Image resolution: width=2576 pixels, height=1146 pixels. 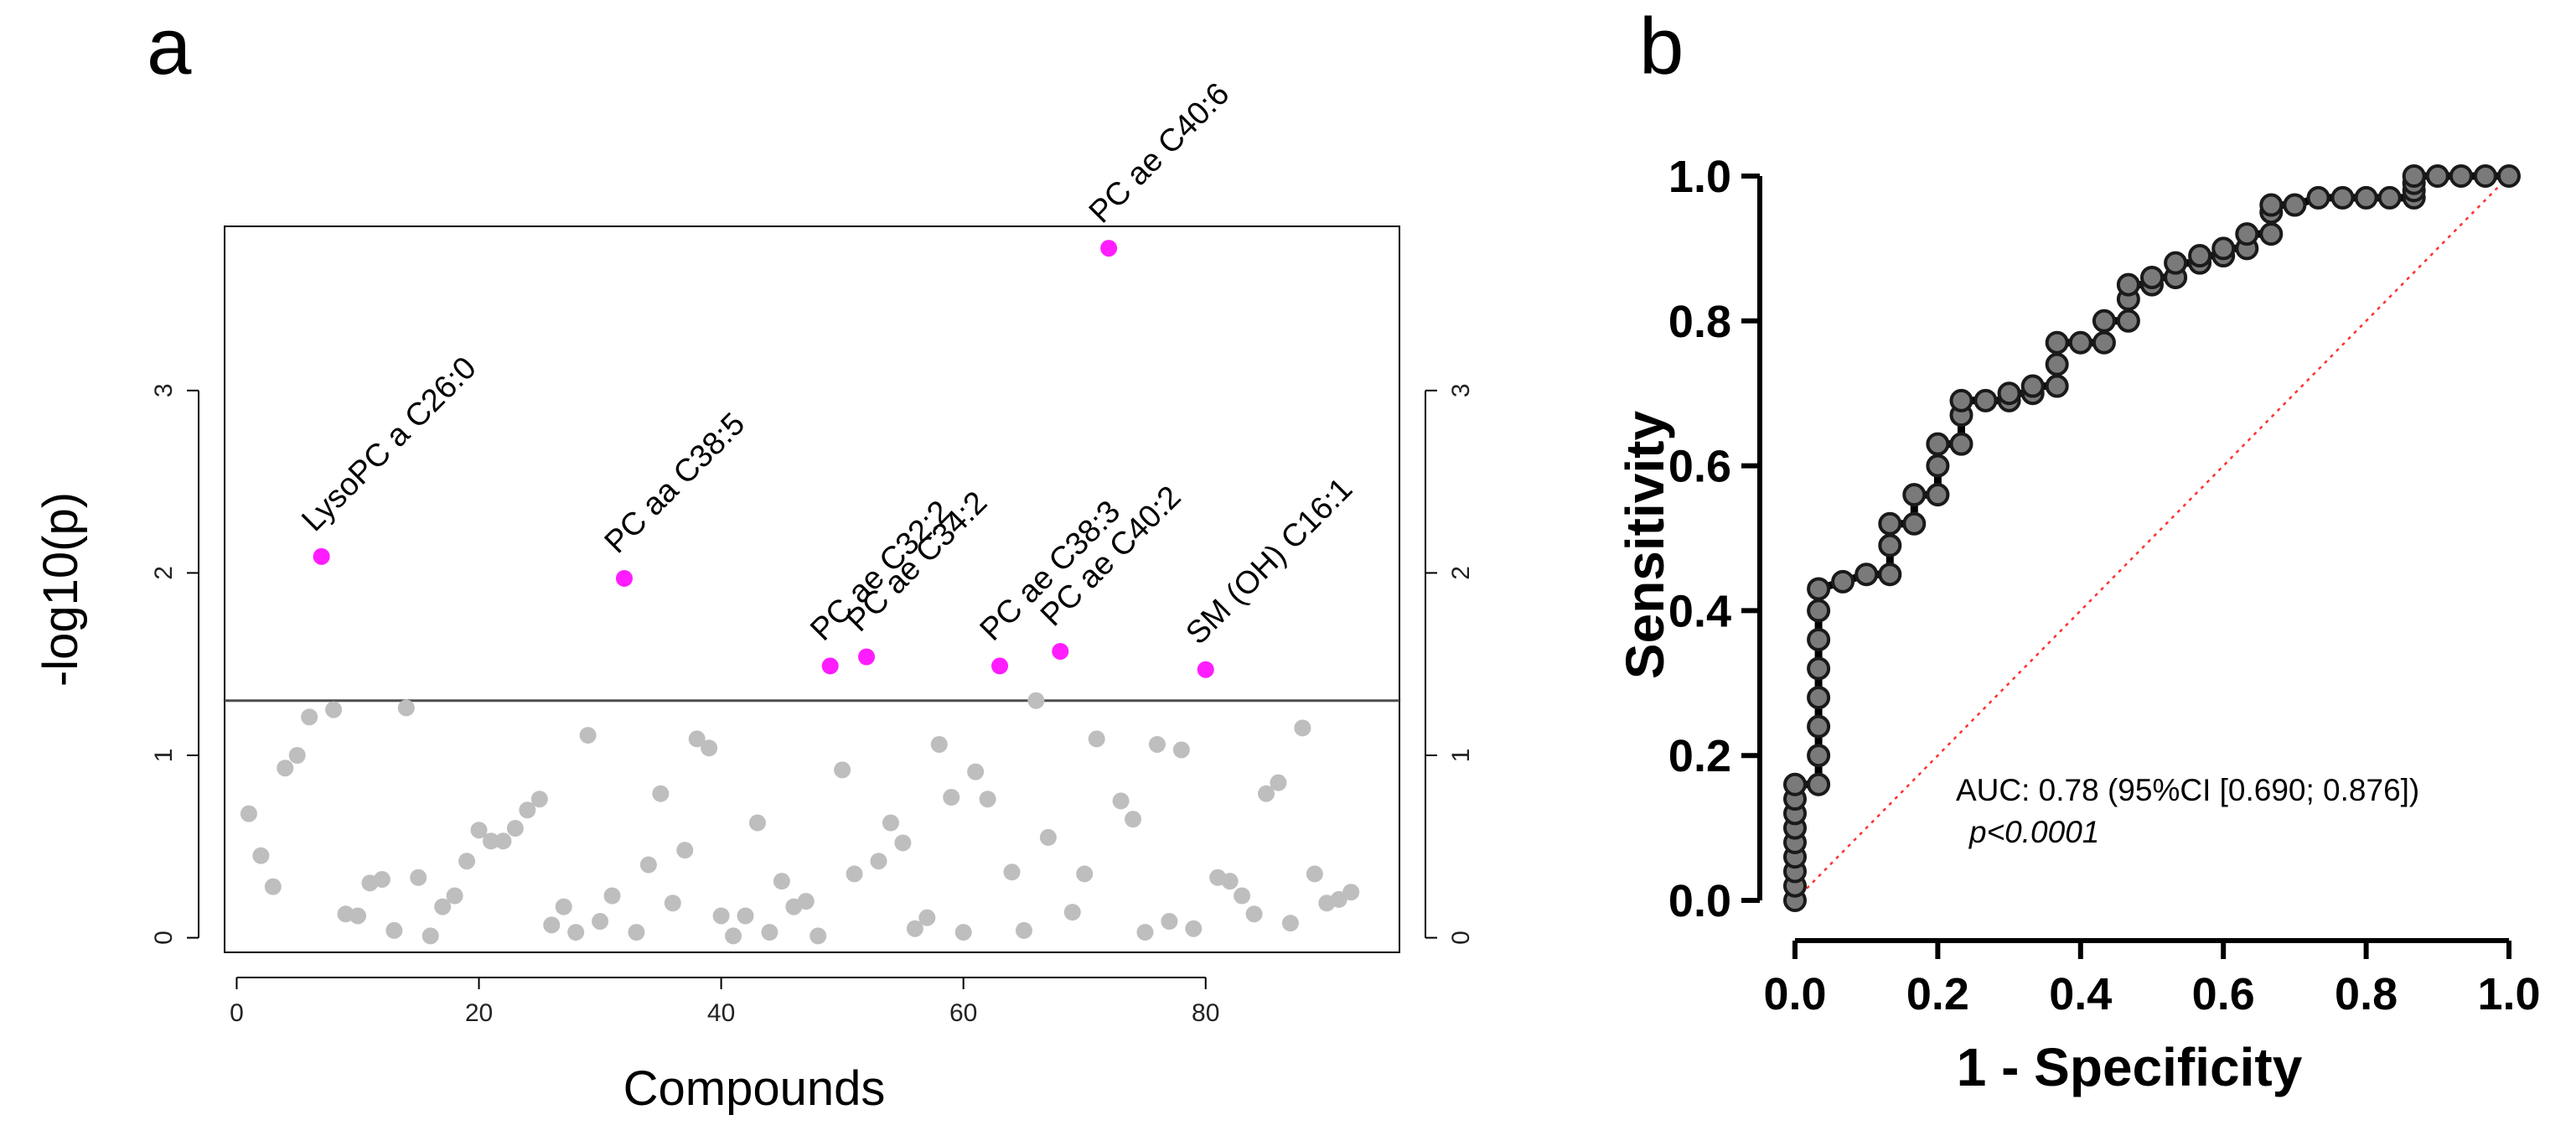 I want to click on roc-x-tick-label: 1.0, so click(x=2508, y=994).